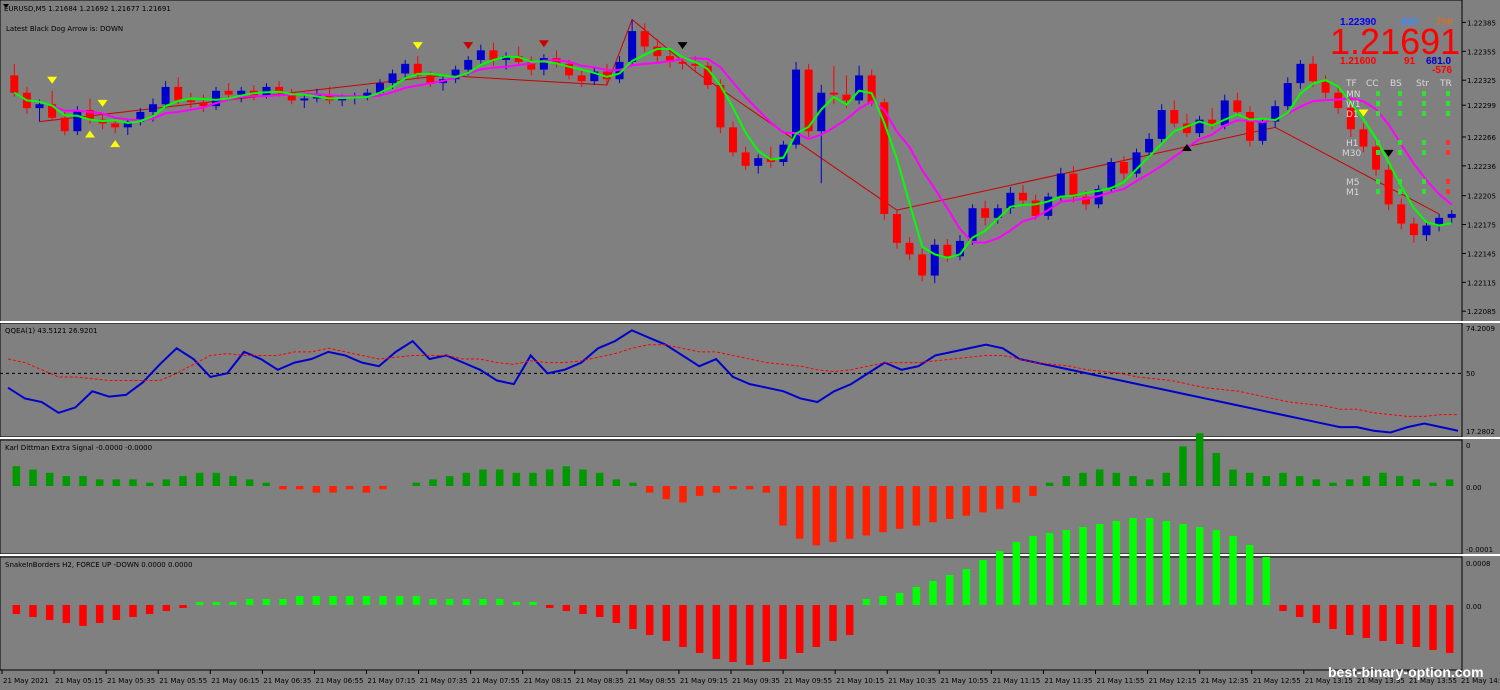 Image resolution: width=1500 pixels, height=690 pixels. I want to click on time-label: 21 May 09:55, so click(808, 681).